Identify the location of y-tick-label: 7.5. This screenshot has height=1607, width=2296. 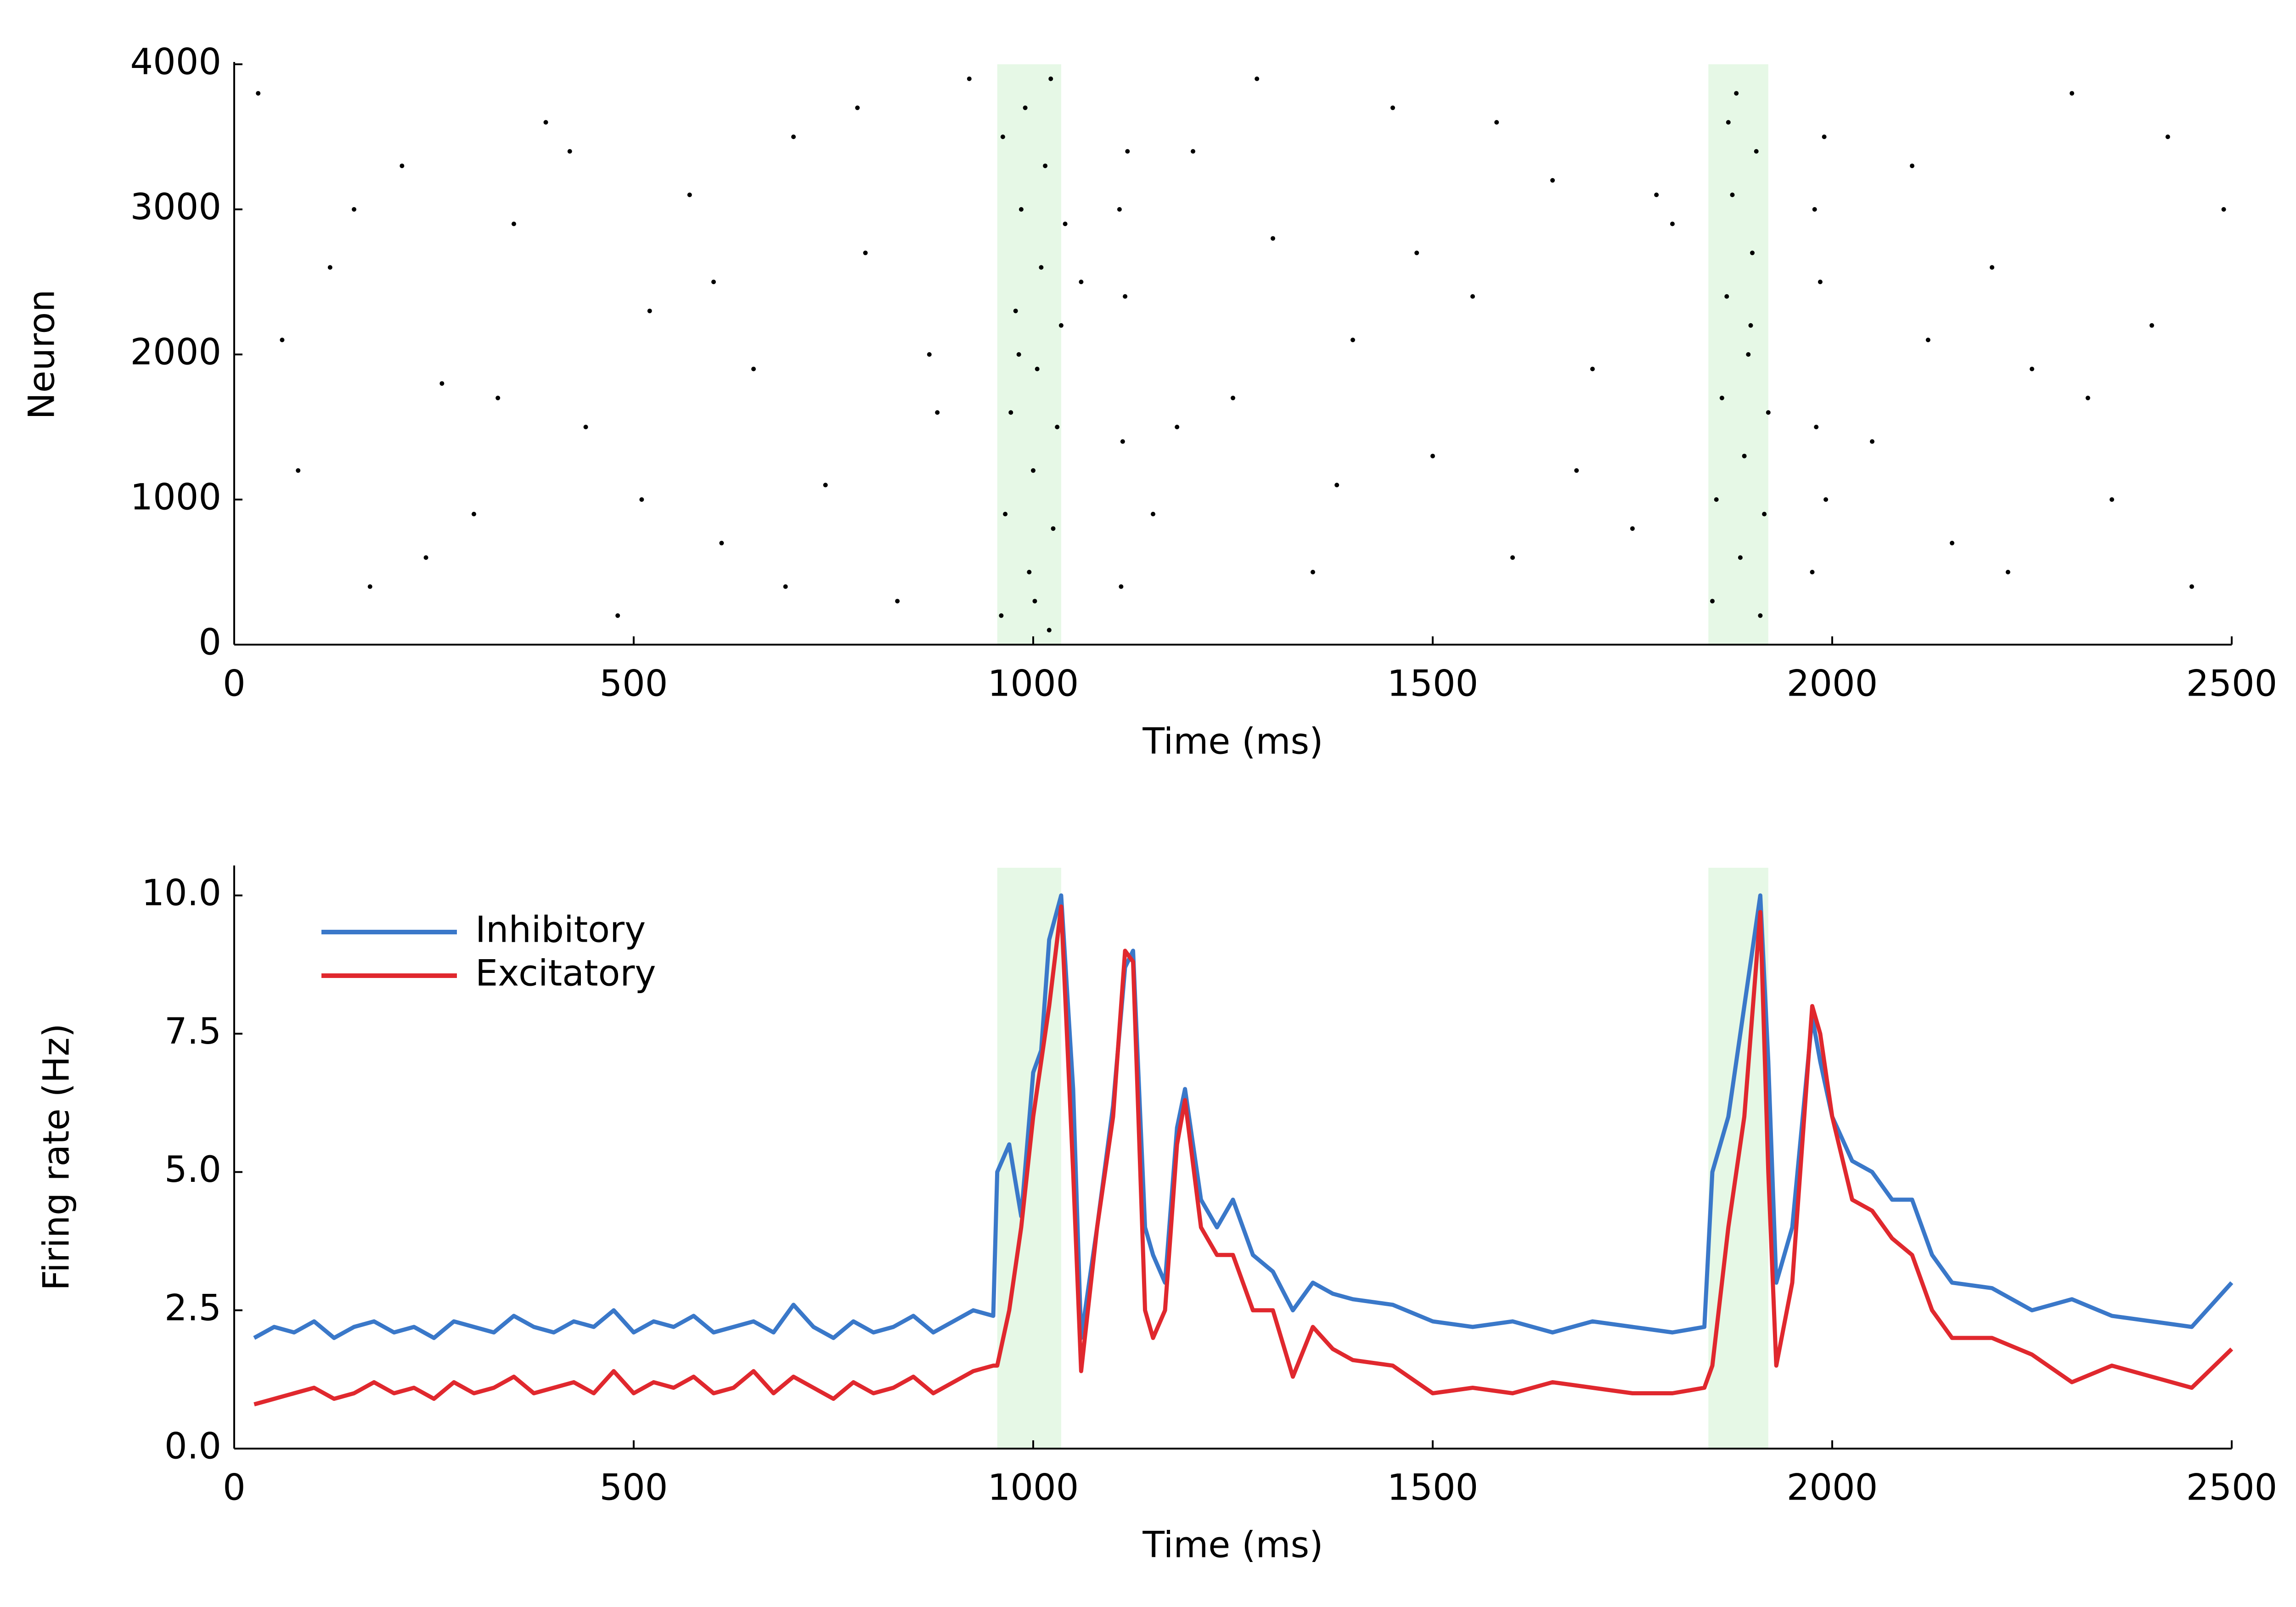
(193, 1031).